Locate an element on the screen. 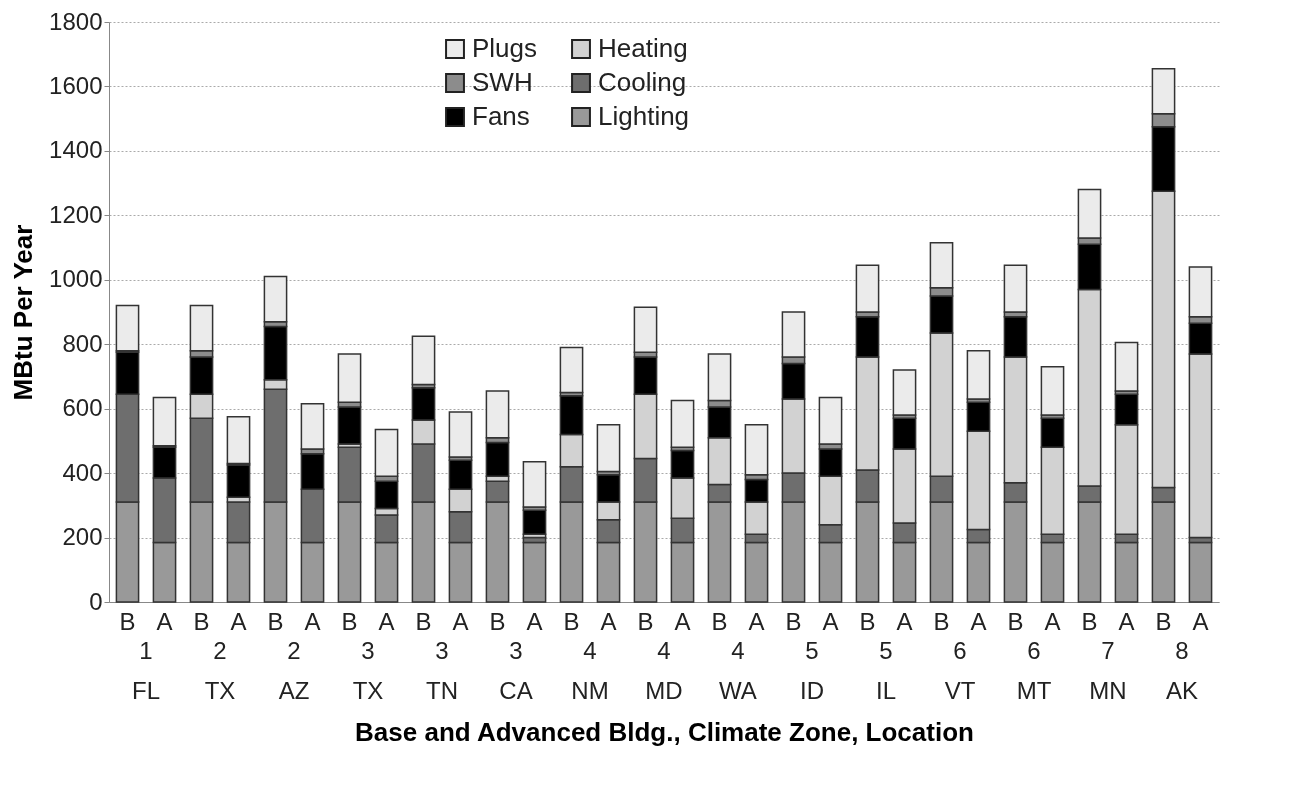 This screenshot has height=811, width=1314. text: TN is located at coordinates (442, 690).